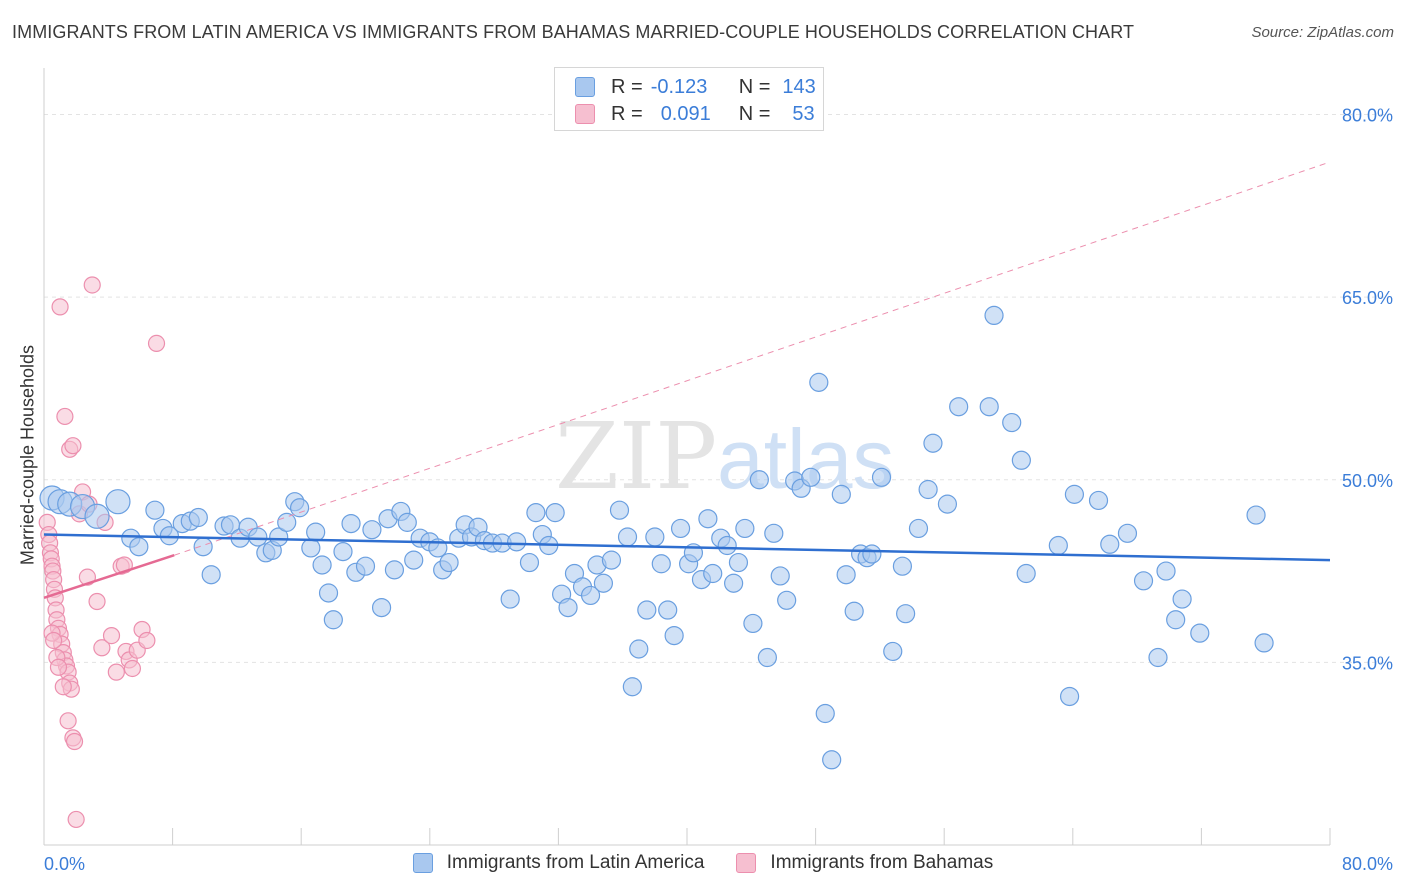 The height and width of the screenshot is (892, 1406). I want to click on legend-item-latin-america: Immigrants from Latin America, so click(558, 863).